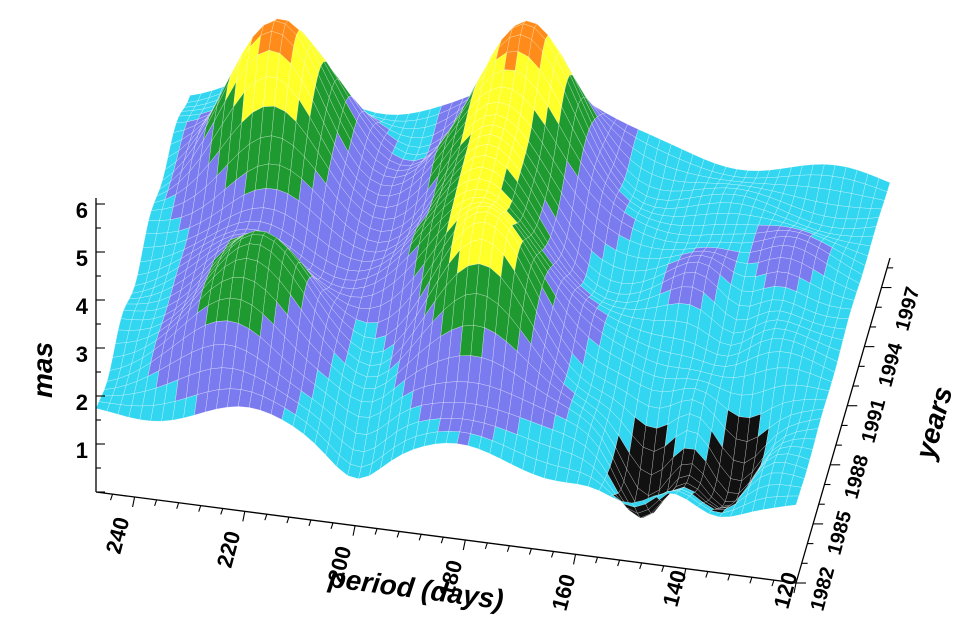 Image resolution: width=962 pixels, height=626 pixels. Describe the element at coordinates (792, 501) in the screenshot. I see `surface-cell` at that location.